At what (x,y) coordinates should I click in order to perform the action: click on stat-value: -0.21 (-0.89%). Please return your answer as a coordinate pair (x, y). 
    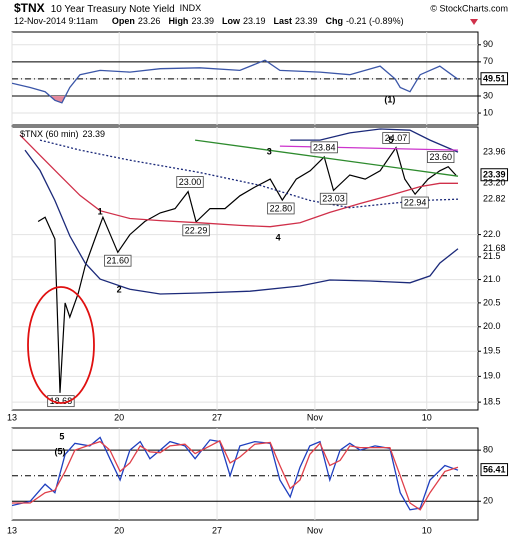
    Looking at the image, I should click on (375, 21).